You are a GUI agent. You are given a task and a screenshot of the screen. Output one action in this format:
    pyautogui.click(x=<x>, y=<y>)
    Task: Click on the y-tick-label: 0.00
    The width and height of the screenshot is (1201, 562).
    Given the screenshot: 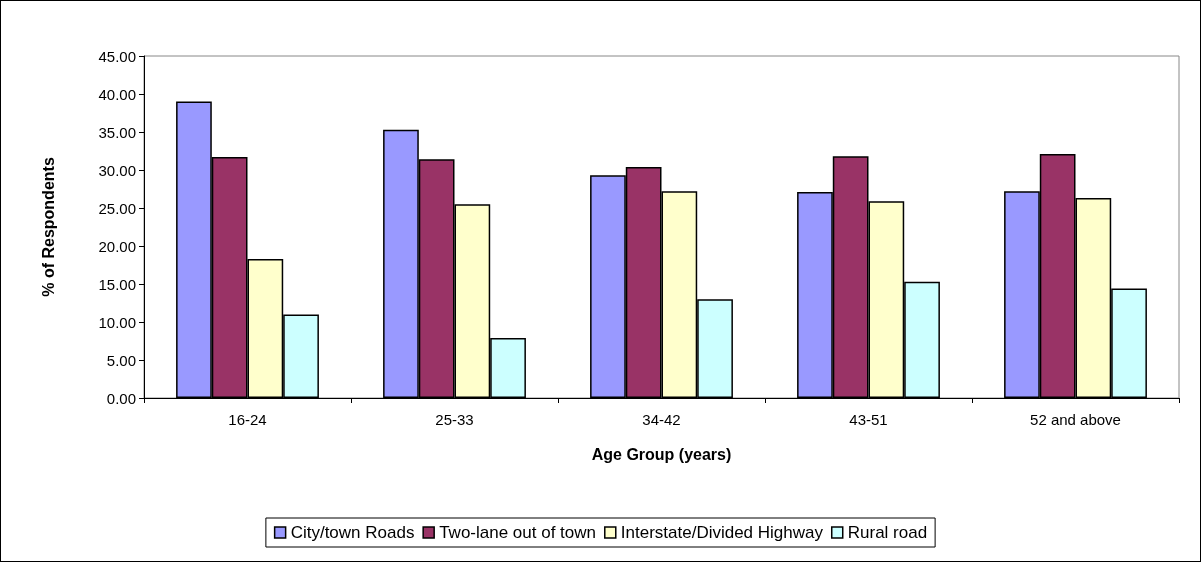 What is the action you would take?
    pyautogui.click(x=121, y=398)
    